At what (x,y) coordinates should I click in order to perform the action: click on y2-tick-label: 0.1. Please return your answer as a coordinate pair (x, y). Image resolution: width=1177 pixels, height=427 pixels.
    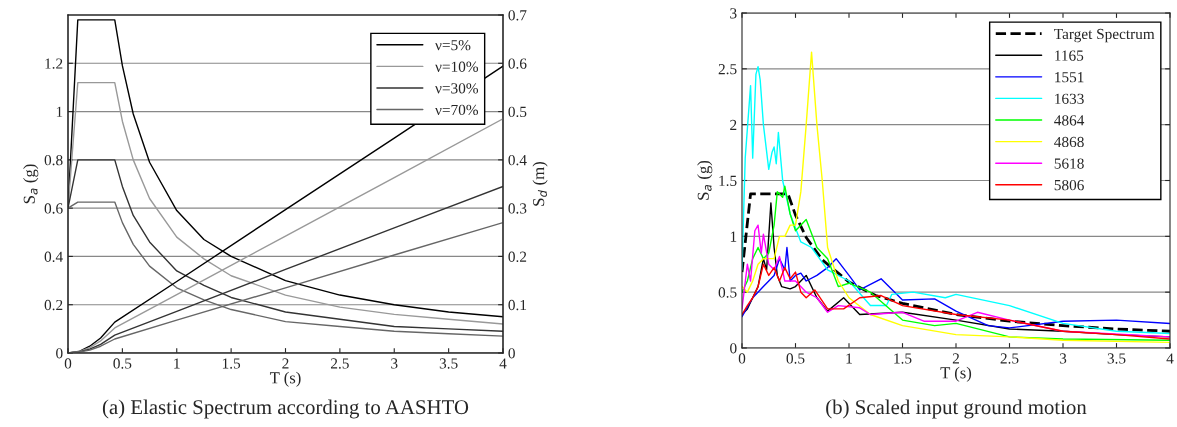
    Looking at the image, I should click on (517, 305).